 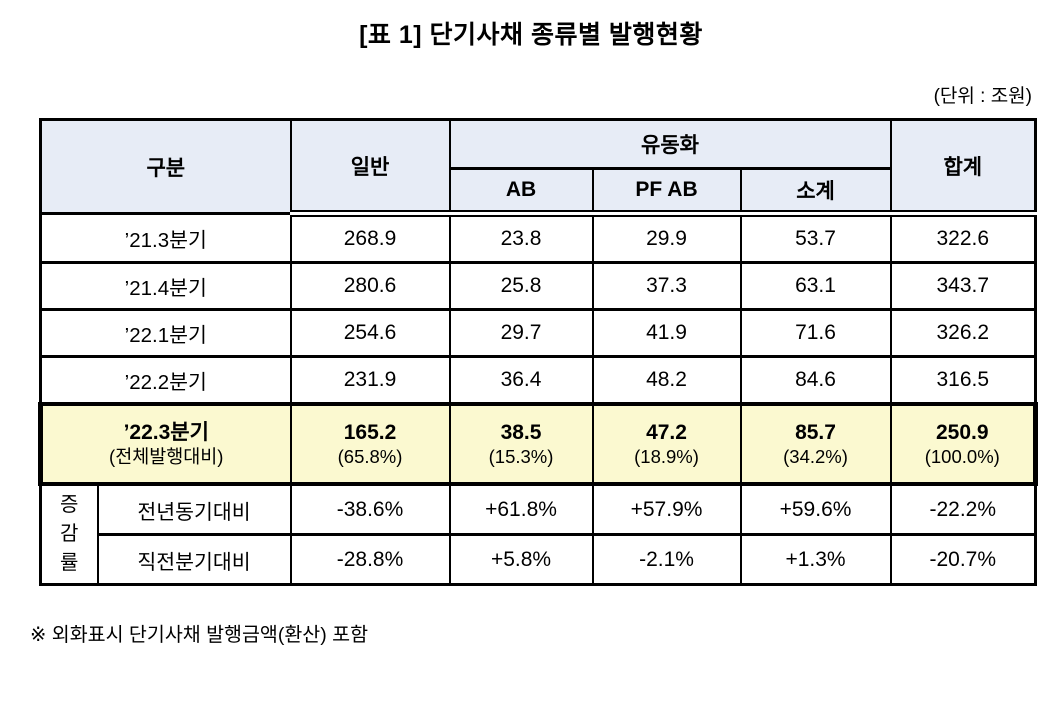 I want to click on value-cell: 268.9, so click(x=370, y=238).